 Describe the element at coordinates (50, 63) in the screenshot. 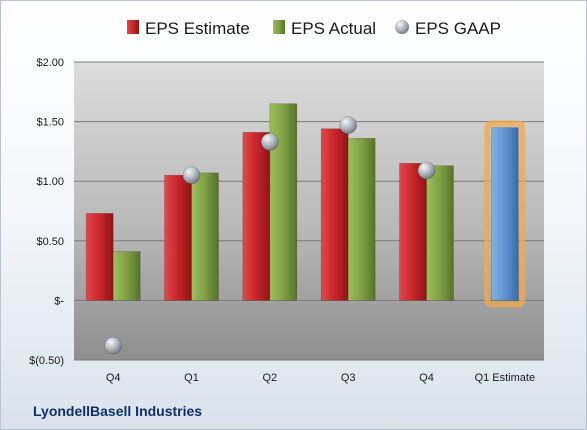

I see `y-tick-label: $2.00` at that location.